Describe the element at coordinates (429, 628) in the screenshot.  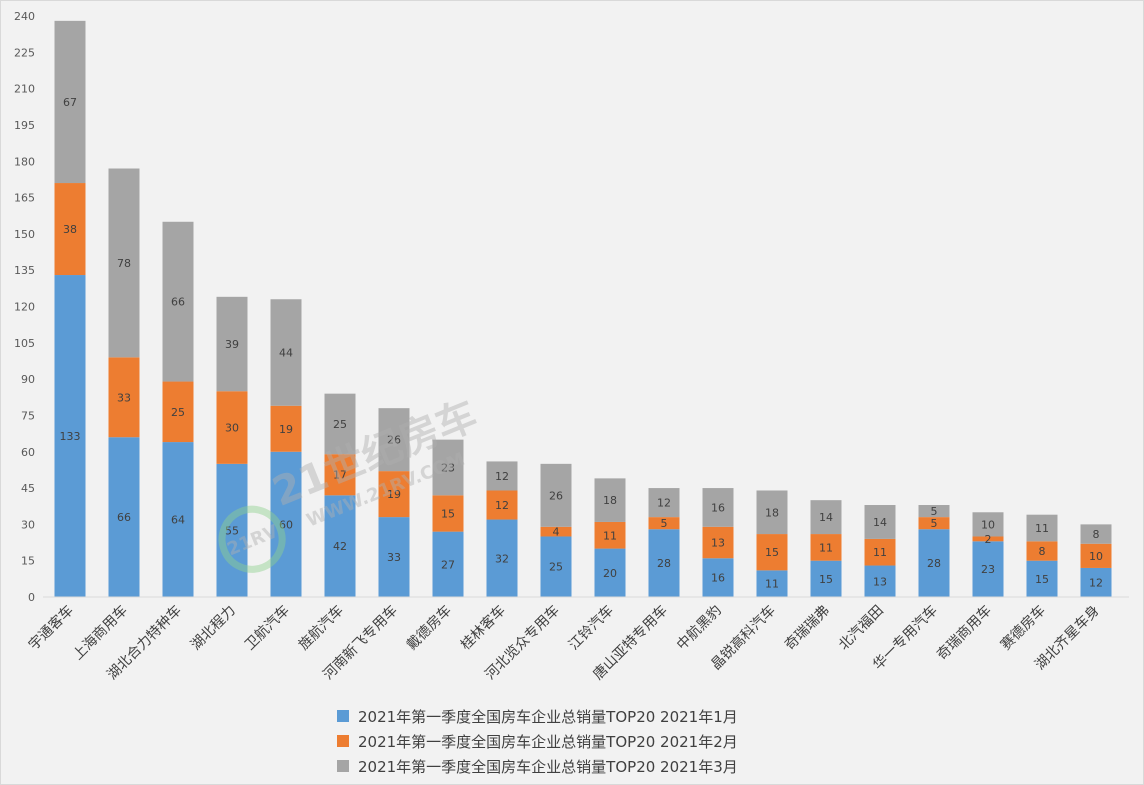
I see `x-tick-label: 戴德房车` at that location.